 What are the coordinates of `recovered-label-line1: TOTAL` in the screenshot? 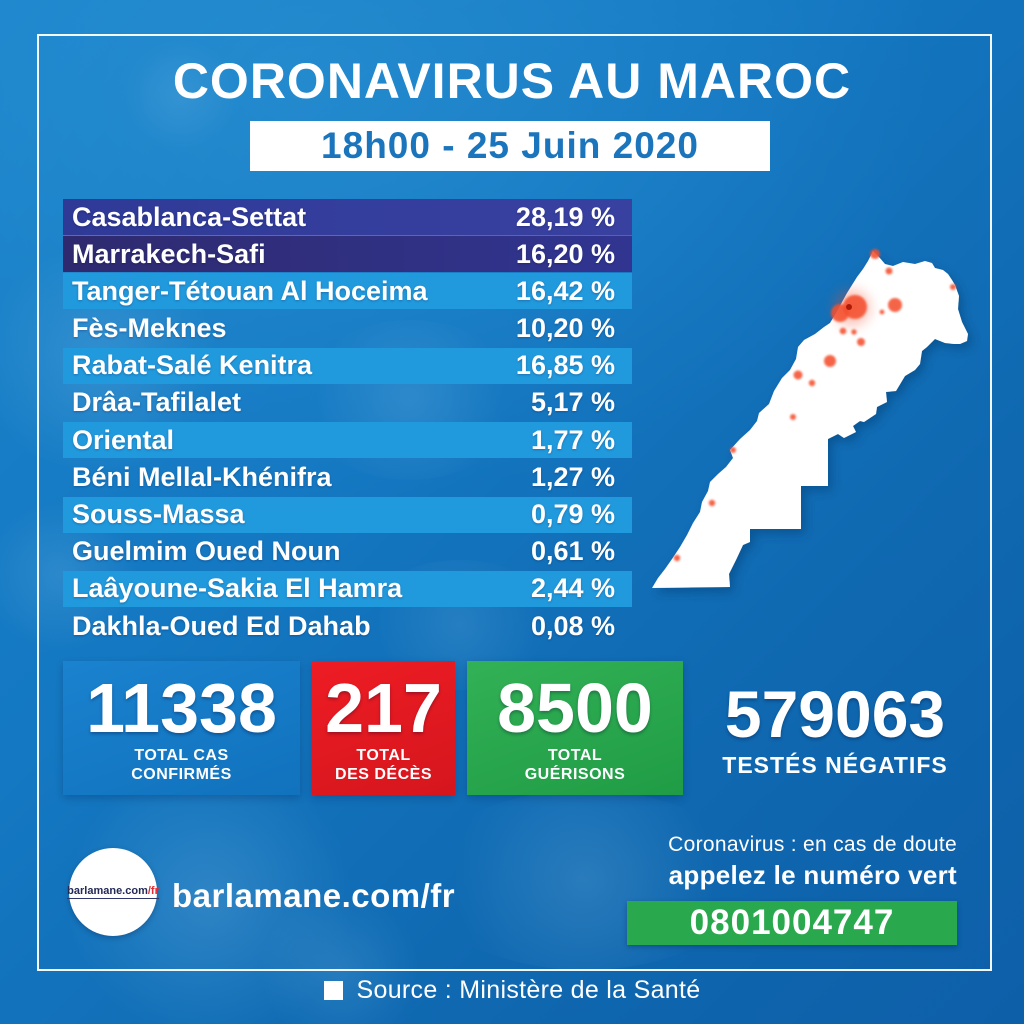 It's located at (575, 755).